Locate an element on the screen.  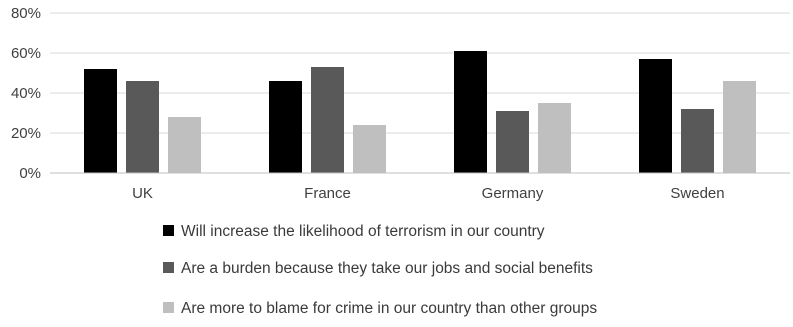
x-axis-category-labels: UK France Germany Sweden is located at coordinates (428, 193).